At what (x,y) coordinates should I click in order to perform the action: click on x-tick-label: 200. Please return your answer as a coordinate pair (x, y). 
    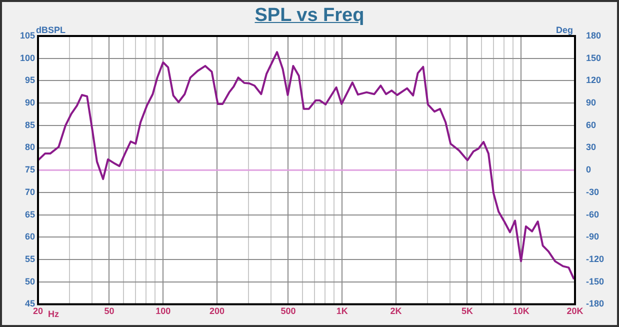
    Looking at the image, I should click on (217, 311).